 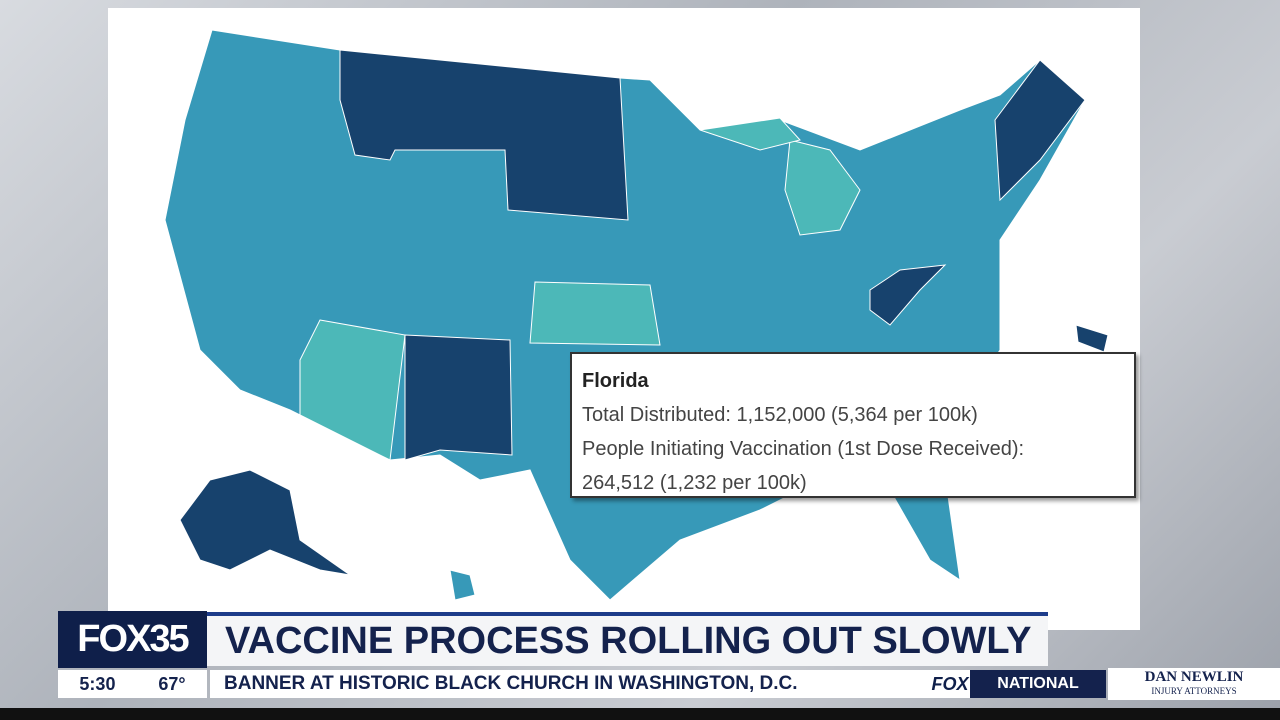 I want to click on michigan, so click(x=822, y=187).